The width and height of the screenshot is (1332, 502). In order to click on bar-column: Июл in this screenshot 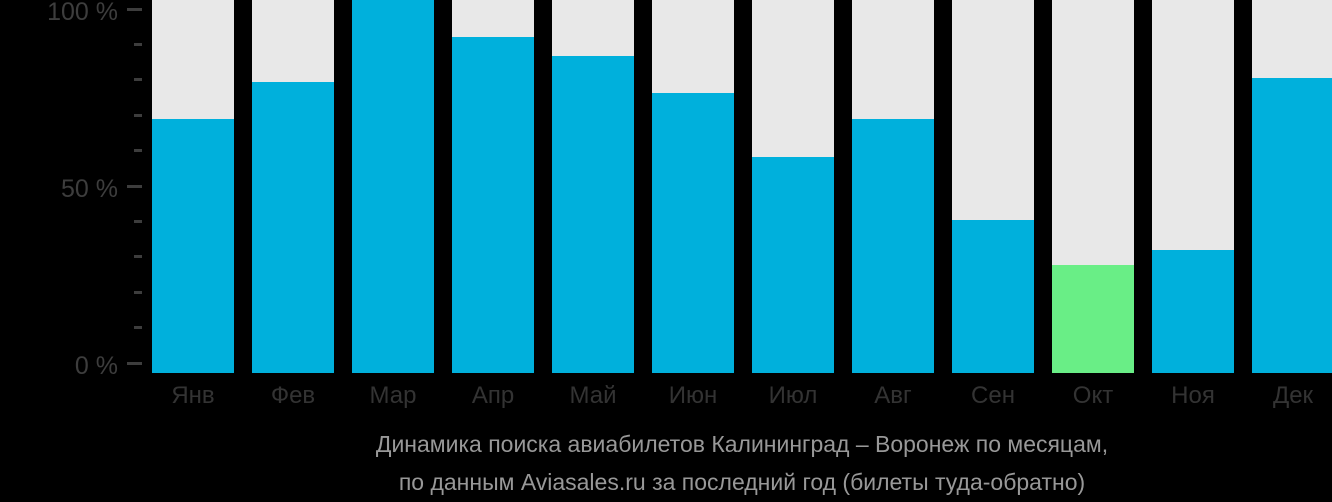, I will do `click(793, 204)`.